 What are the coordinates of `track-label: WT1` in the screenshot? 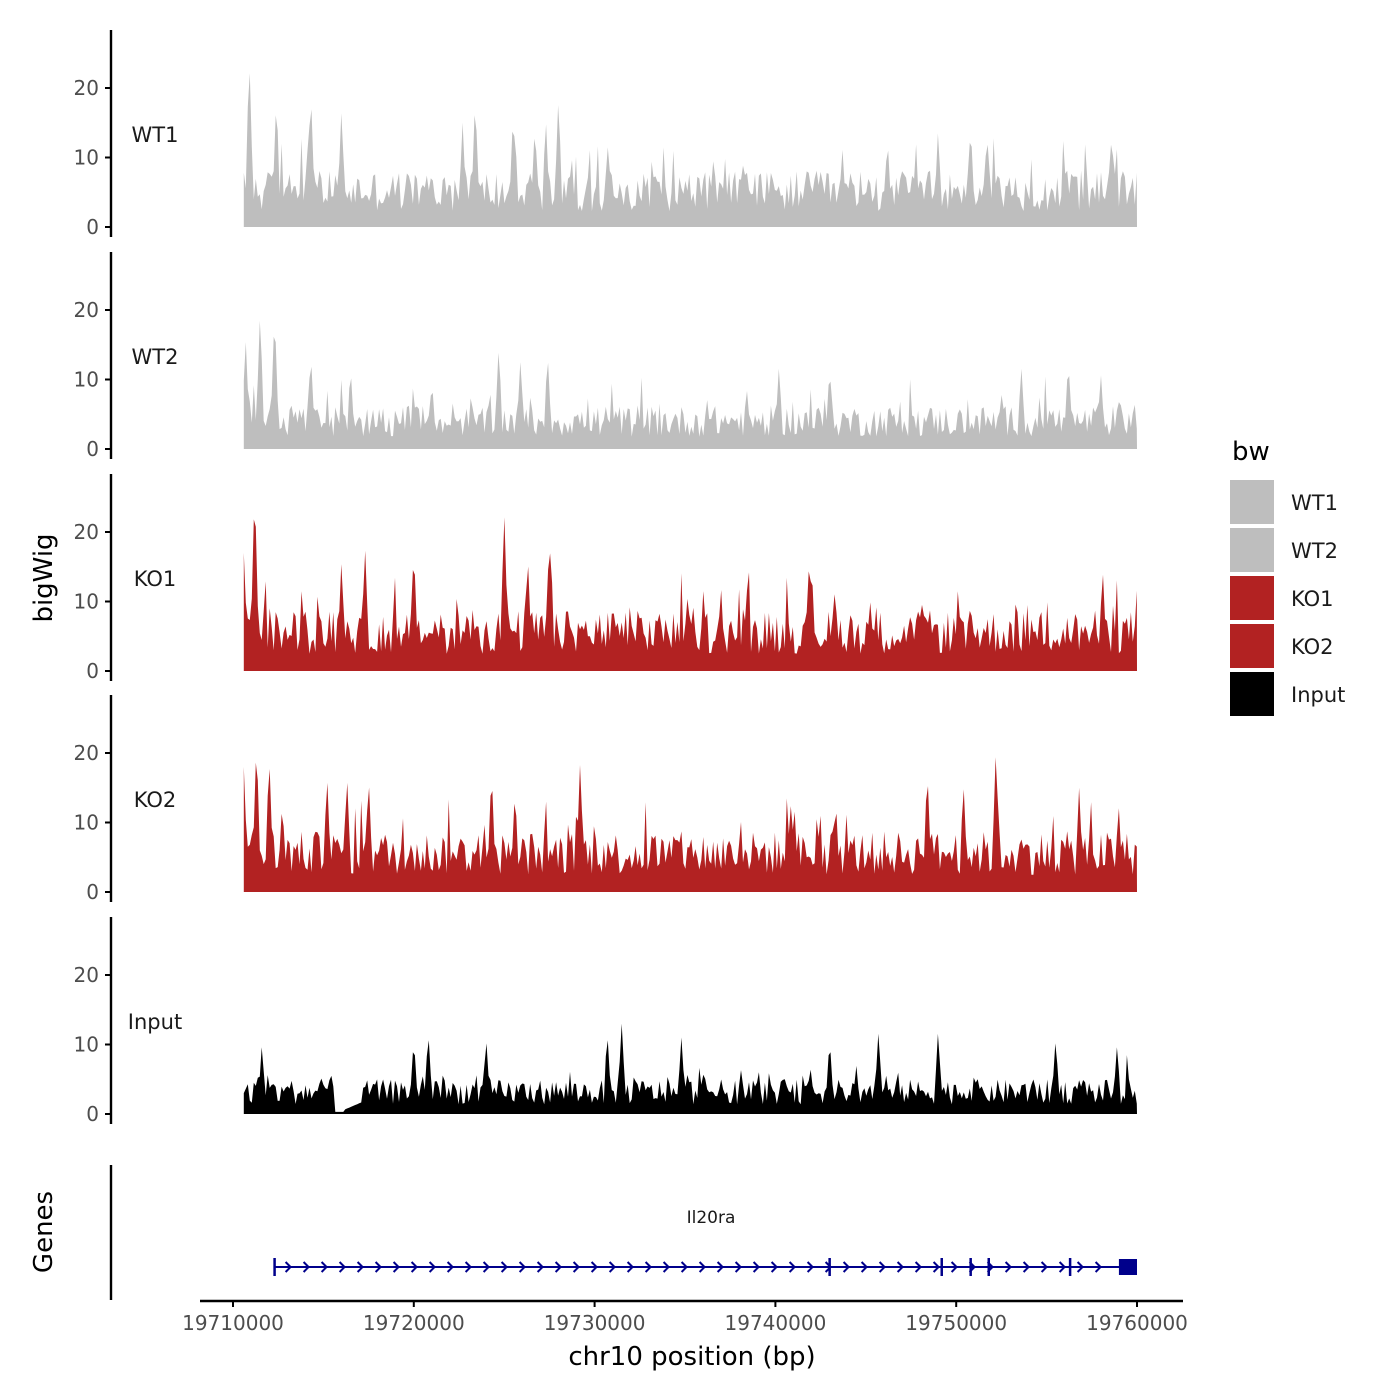 It's located at (155, 135).